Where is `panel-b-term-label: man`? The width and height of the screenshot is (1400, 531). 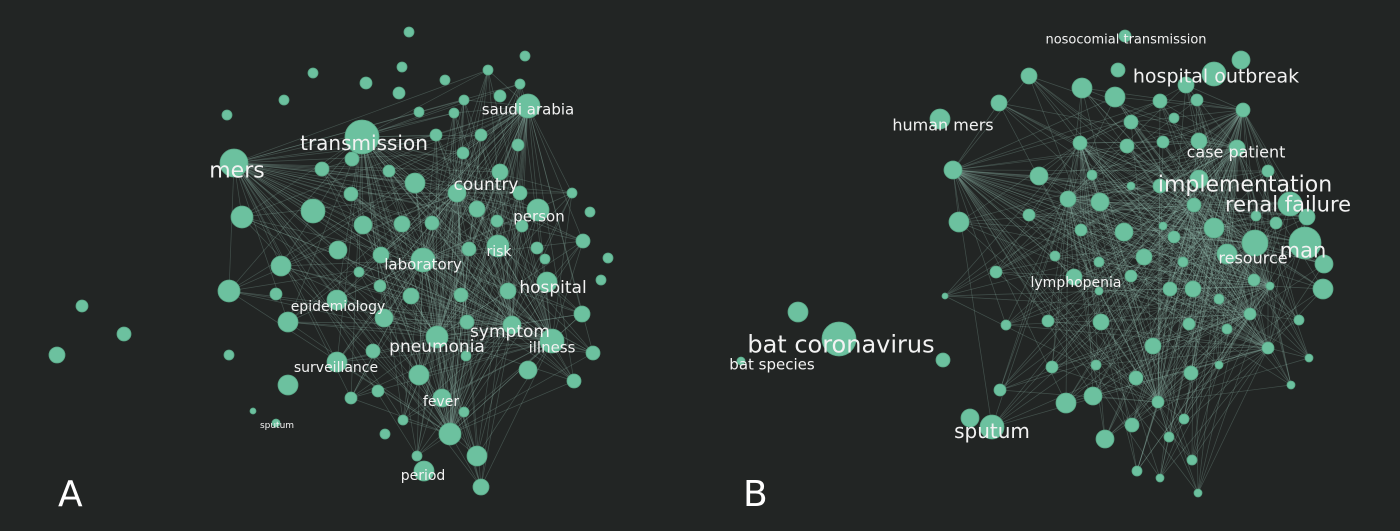 panel-b-term-label: man is located at coordinates (1303, 250).